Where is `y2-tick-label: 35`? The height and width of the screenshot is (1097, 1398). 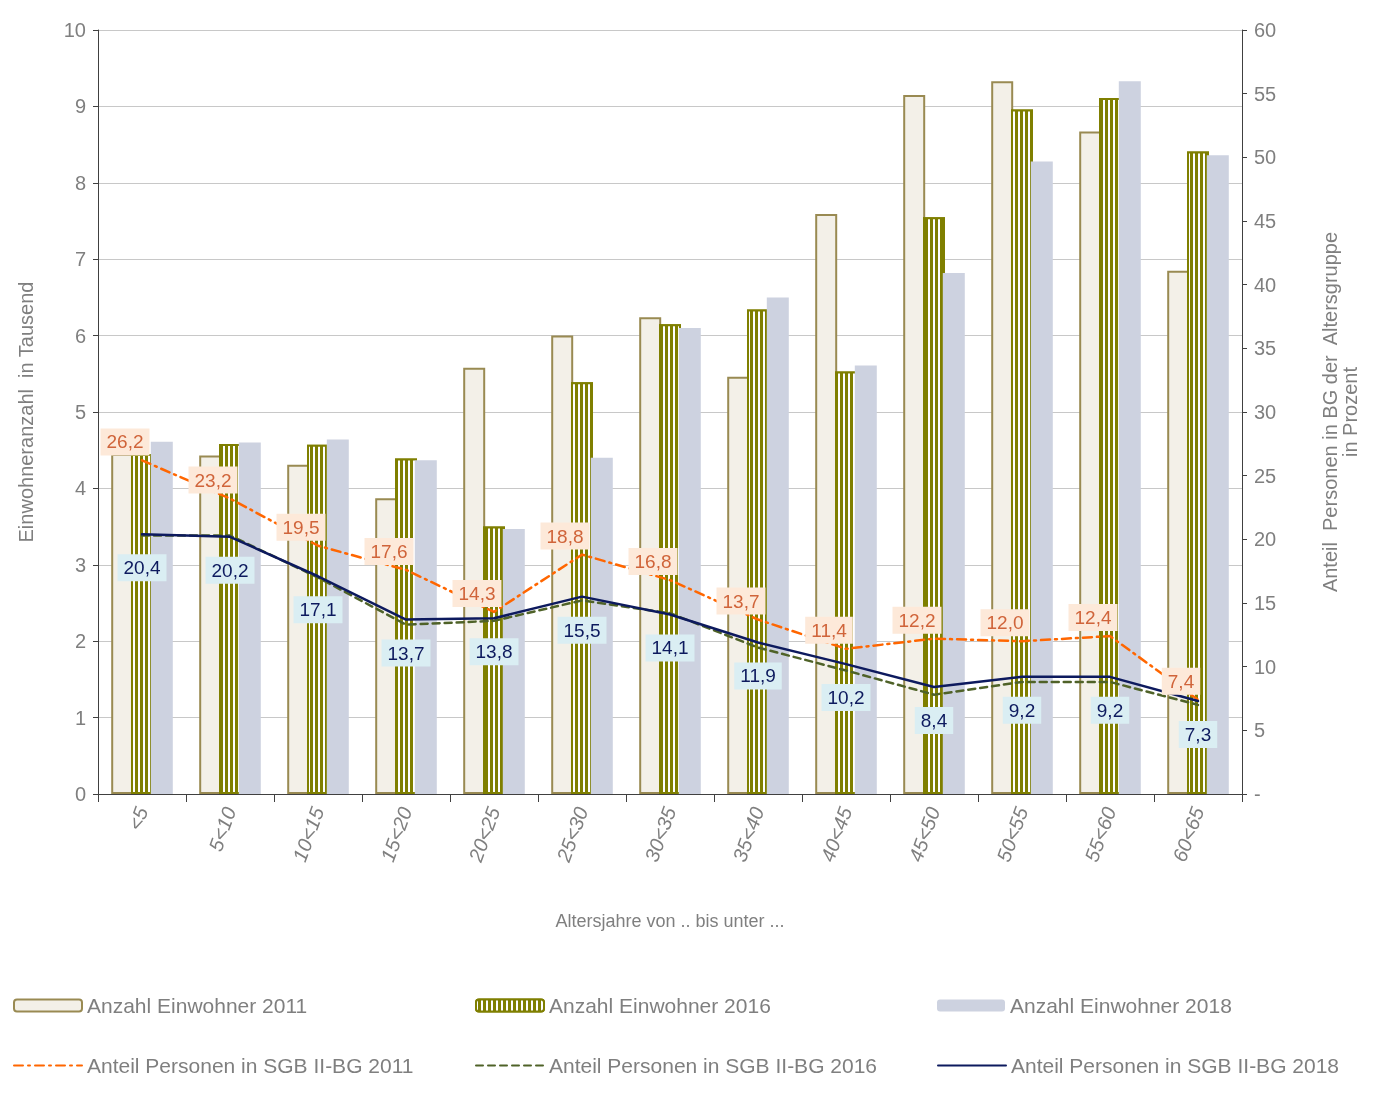 y2-tick-label: 35 is located at coordinates (1265, 348).